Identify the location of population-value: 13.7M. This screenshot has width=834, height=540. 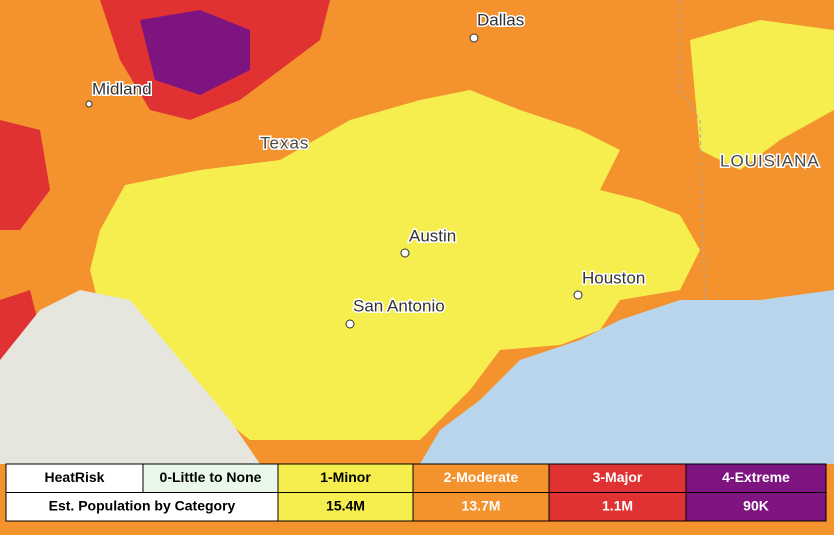
(481, 505).